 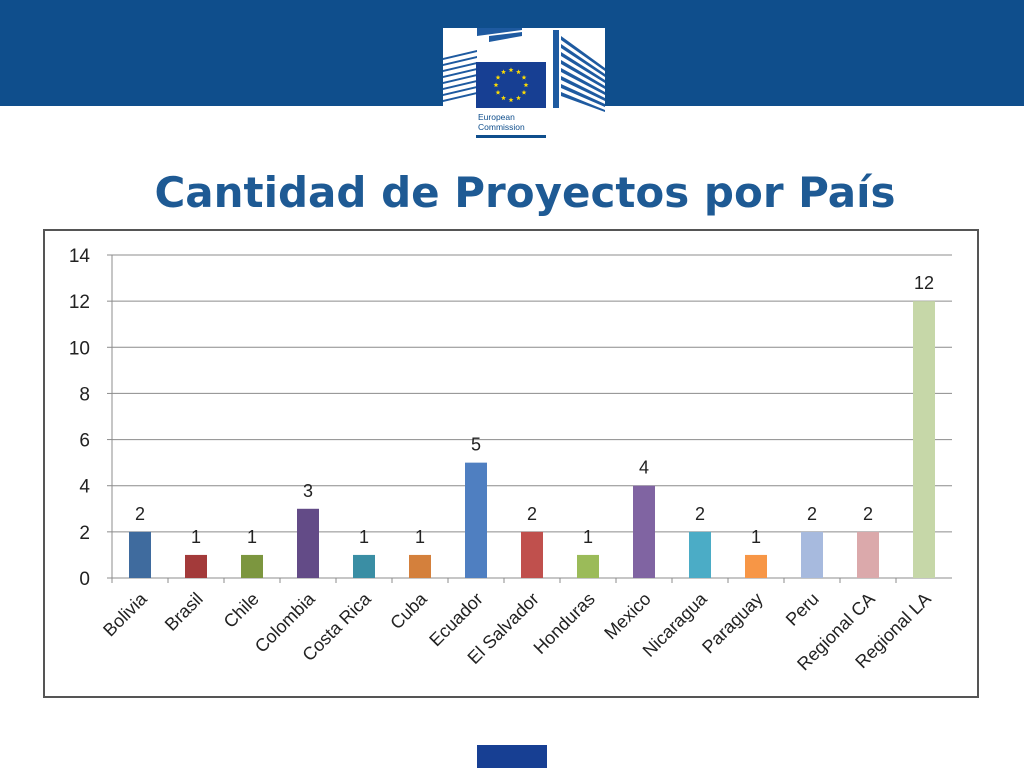 What do you see at coordinates (644, 531) in the screenshot?
I see `bar-mexico` at bounding box center [644, 531].